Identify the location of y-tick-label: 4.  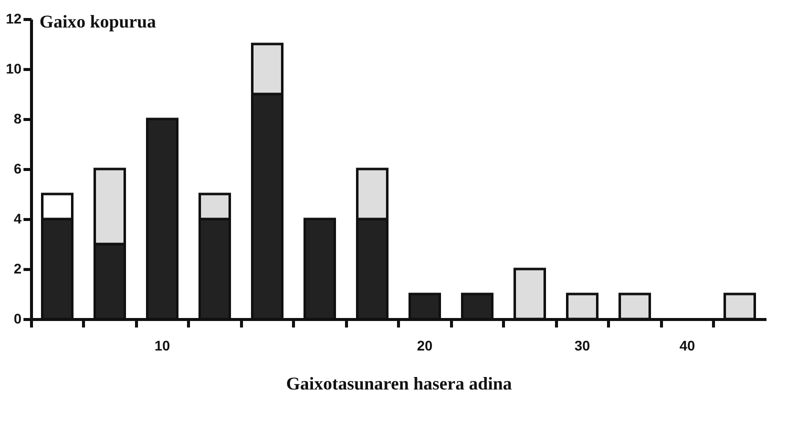
(18, 218).